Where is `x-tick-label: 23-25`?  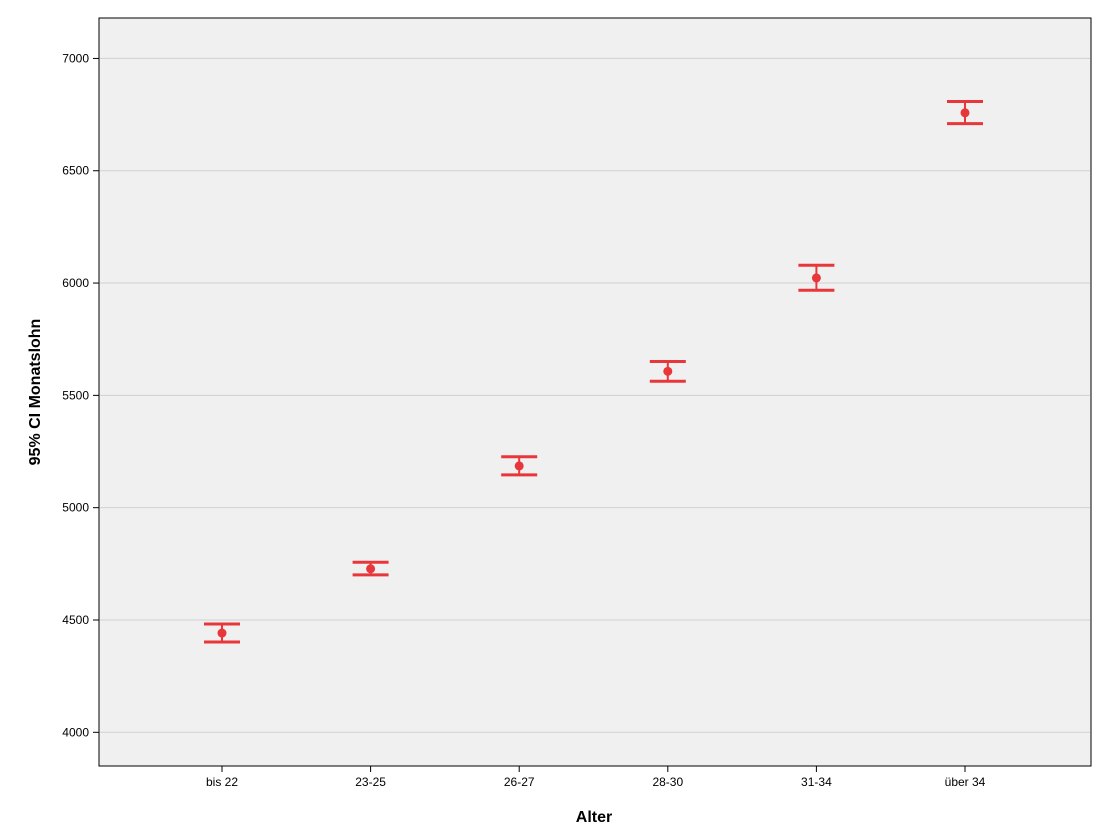 x-tick-label: 23-25 is located at coordinates (370, 782).